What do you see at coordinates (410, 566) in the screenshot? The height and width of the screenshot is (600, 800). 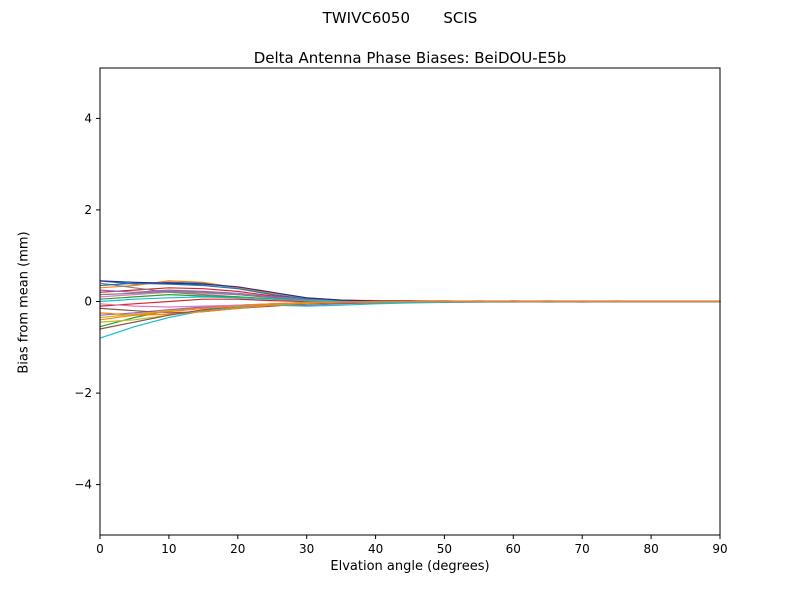 I see `x-axis-label: Elvation angle (degrees)` at bounding box center [410, 566].